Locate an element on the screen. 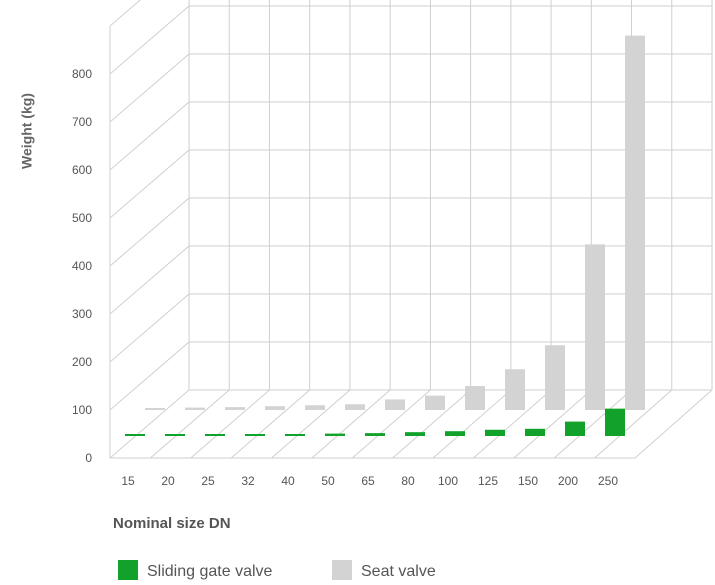 This screenshot has height=585, width=715. y-tick-label: 400 is located at coordinates (82, 266).